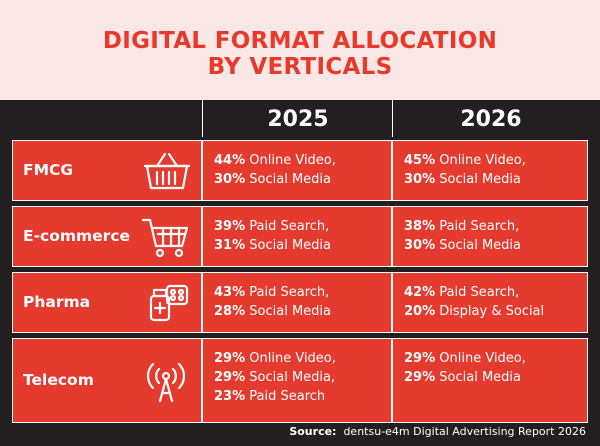 The width and height of the screenshot is (600, 446). I want to click on cell-box: 29% Online Video, 29% Social Media, so click(490, 380).